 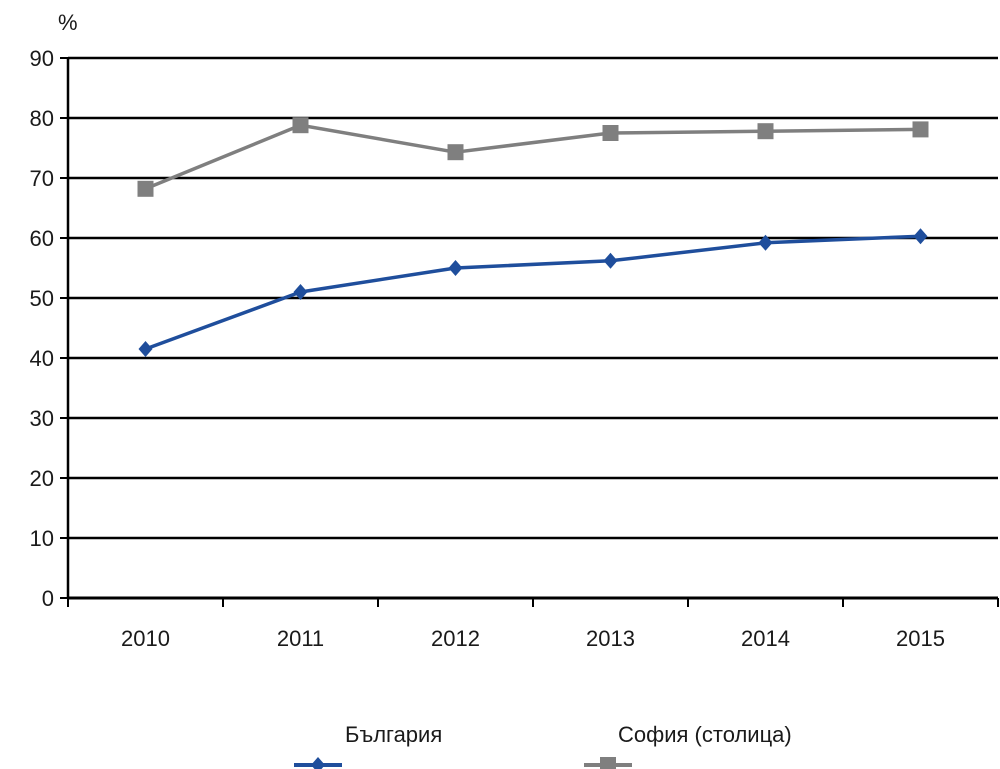 I want to click on x-tick-label: 2015, so click(x=920, y=638).